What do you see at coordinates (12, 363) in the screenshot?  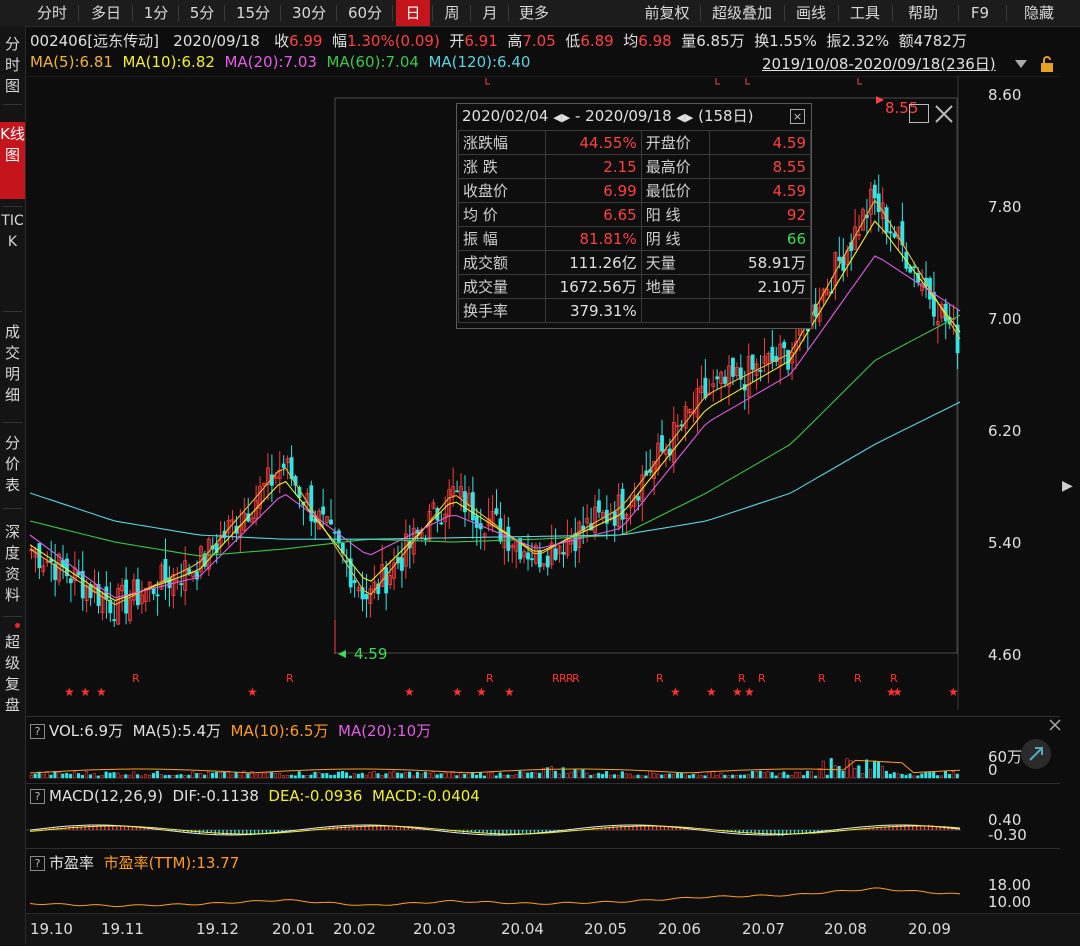 I see `nav-trade-detail: 成交明细` at bounding box center [12, 363].